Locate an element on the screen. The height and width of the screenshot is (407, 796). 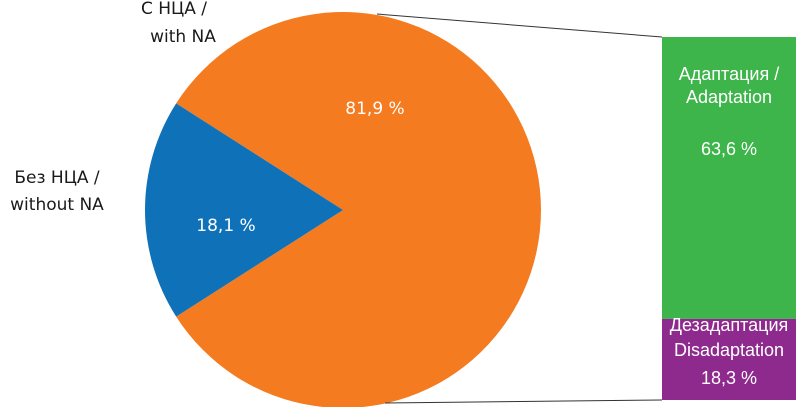
bar-segment-disadaptation is located at coordinates (729, 359).